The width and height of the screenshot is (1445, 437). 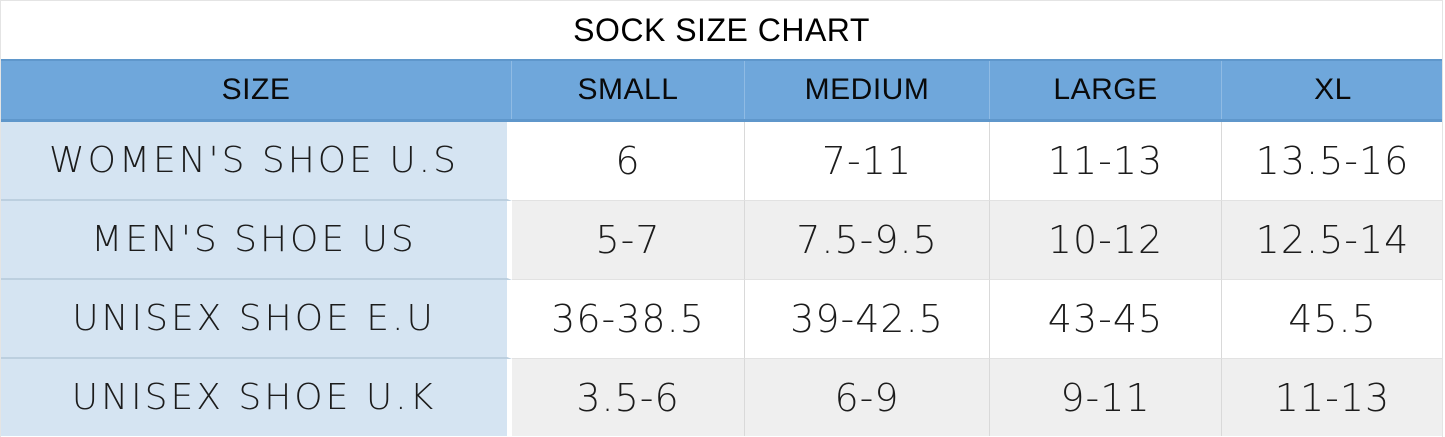 I want to click on column-header-size: SIZE, so click(x=256, y=90).